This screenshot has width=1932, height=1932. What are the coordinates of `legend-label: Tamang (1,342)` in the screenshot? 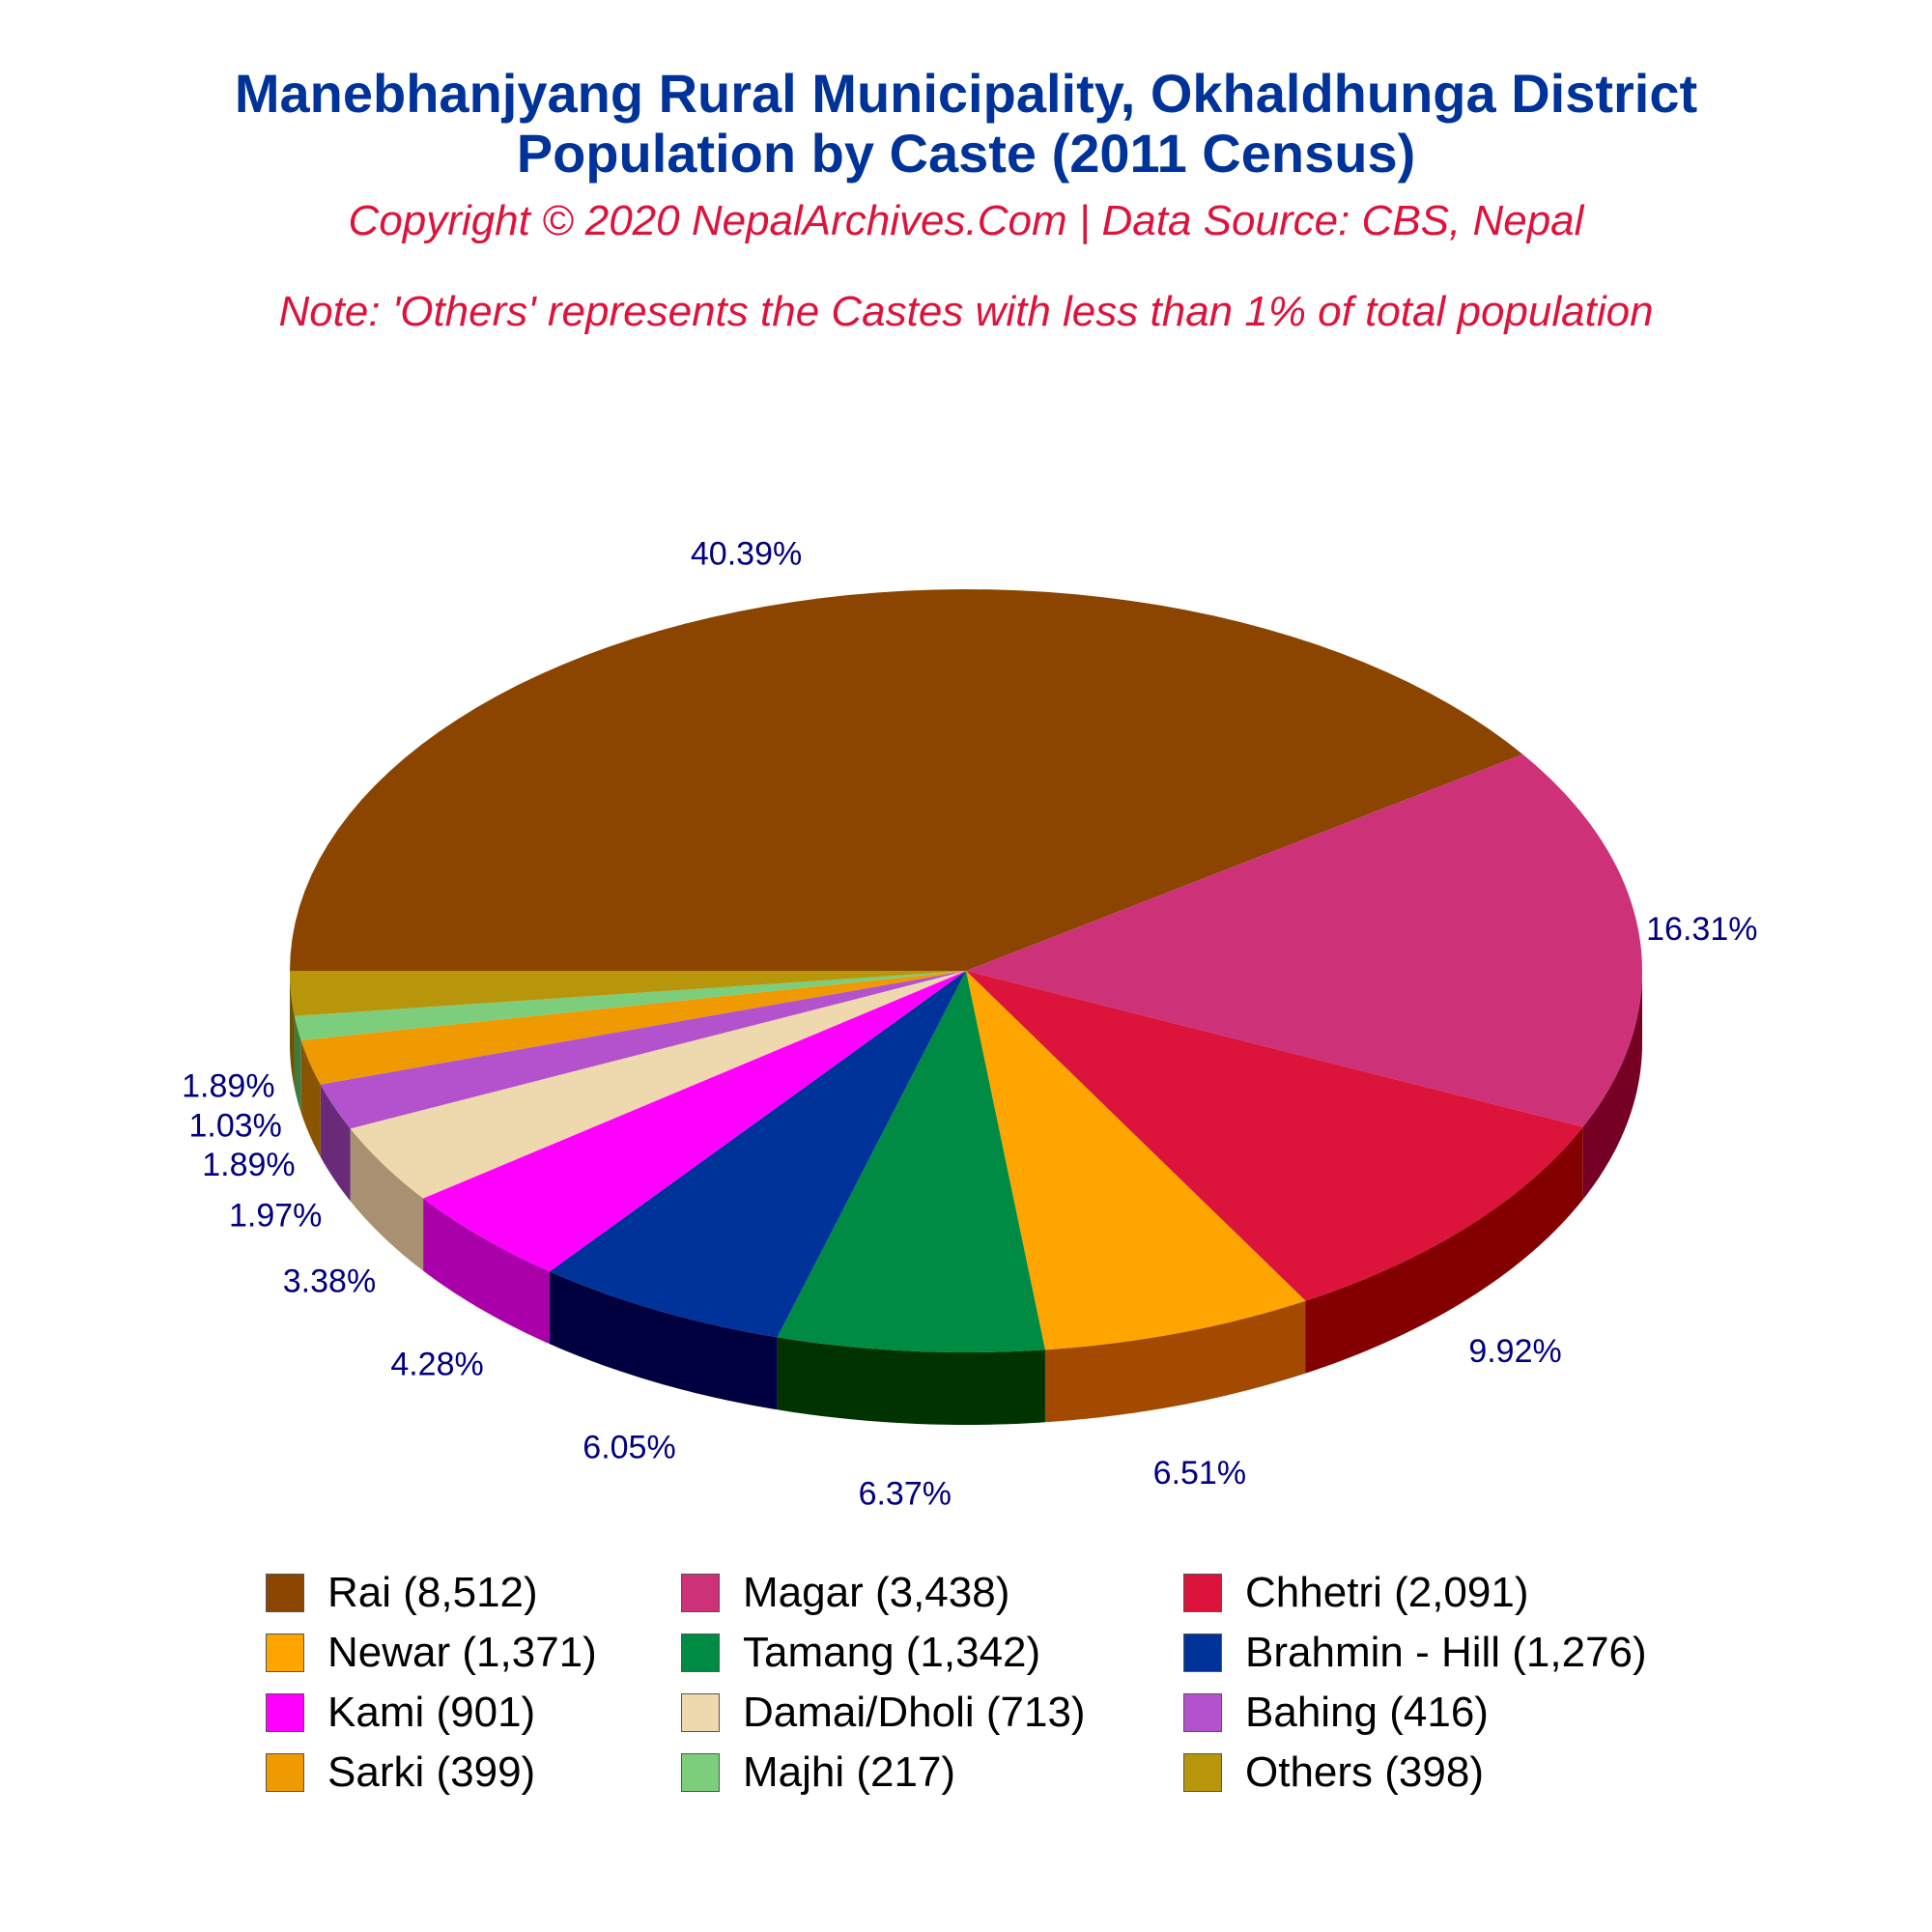 It's located at (892, 1652).